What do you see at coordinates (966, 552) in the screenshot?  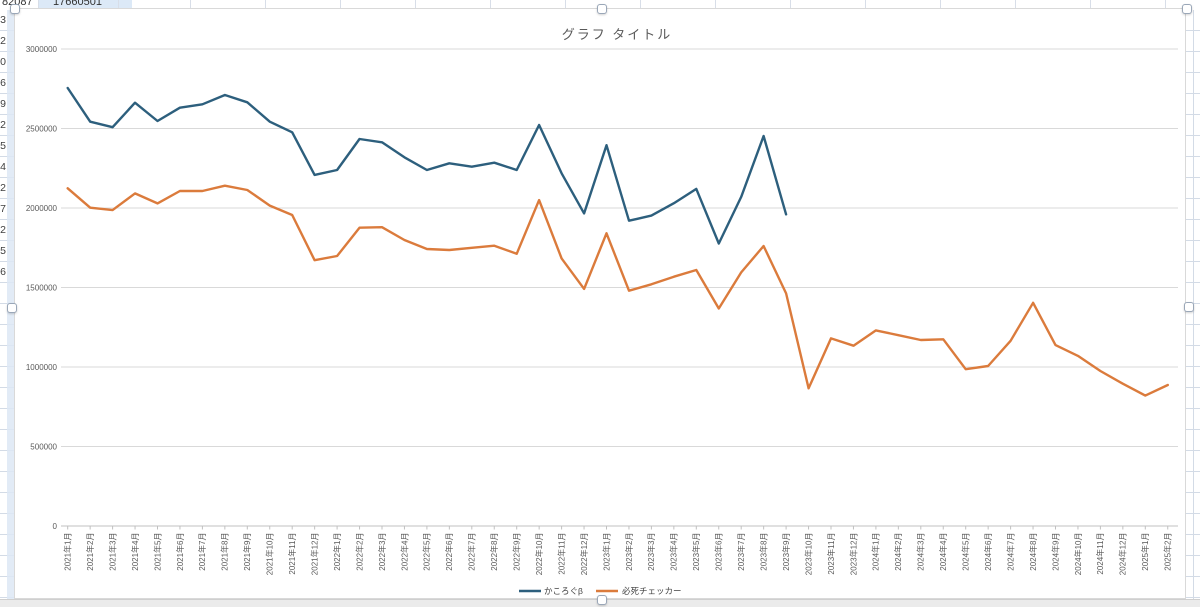 I see `x-axis-label: 2024年5月` at bounding box center [966, 552].